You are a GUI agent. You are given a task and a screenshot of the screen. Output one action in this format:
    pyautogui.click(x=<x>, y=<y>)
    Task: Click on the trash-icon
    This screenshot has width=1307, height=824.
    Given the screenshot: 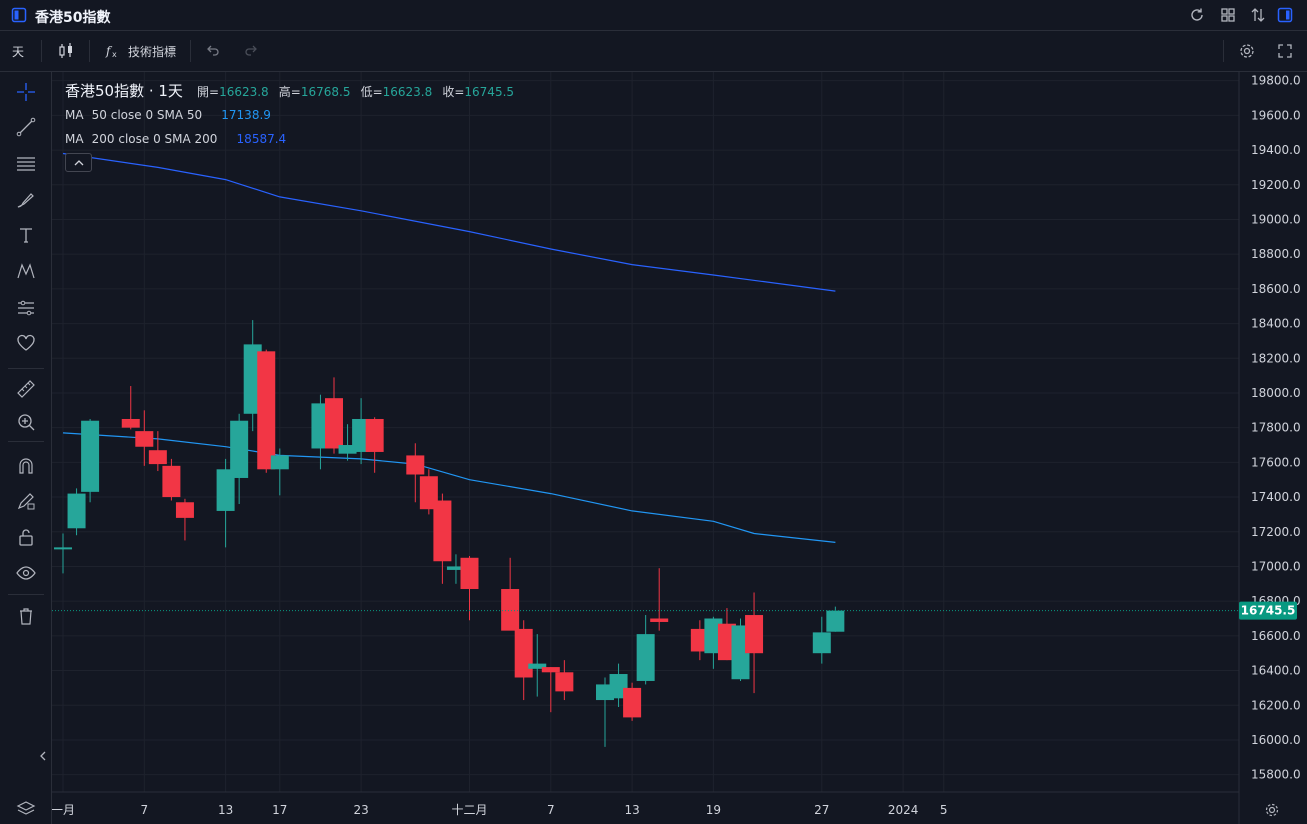 What is the action you would take?
    pyautogui.click(x=26, y=616)
    